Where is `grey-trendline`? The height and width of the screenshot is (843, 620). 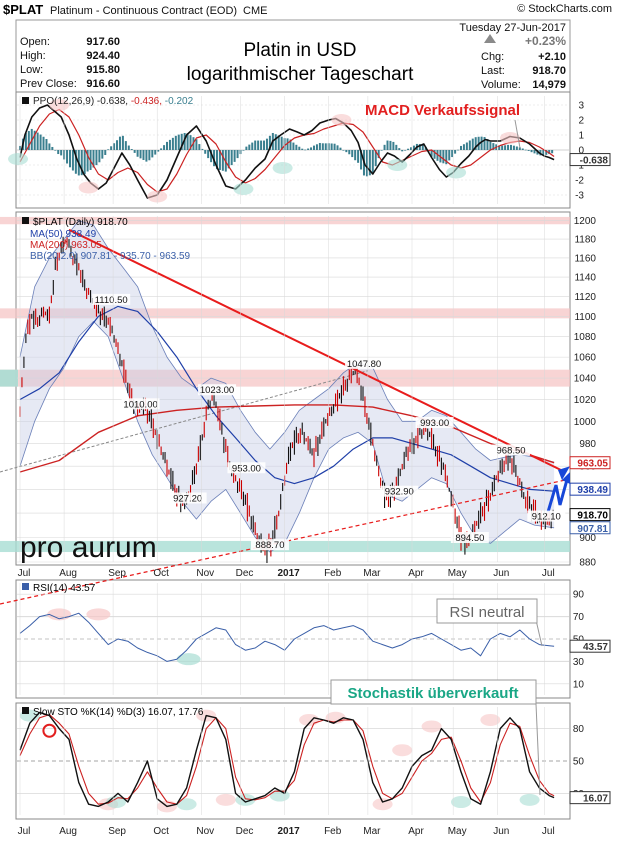 grey-trendline is located at coordinates (184, 421).